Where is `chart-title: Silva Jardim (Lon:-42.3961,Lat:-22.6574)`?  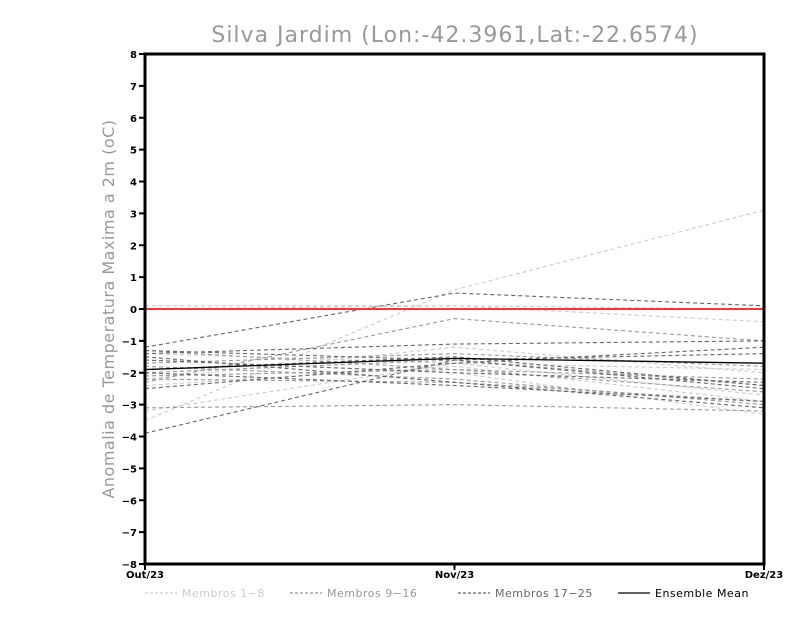 chart-title: Silva Jardim (Lon:-42.3961,Lat:-22.6574) is located at coordinates (454, 35).